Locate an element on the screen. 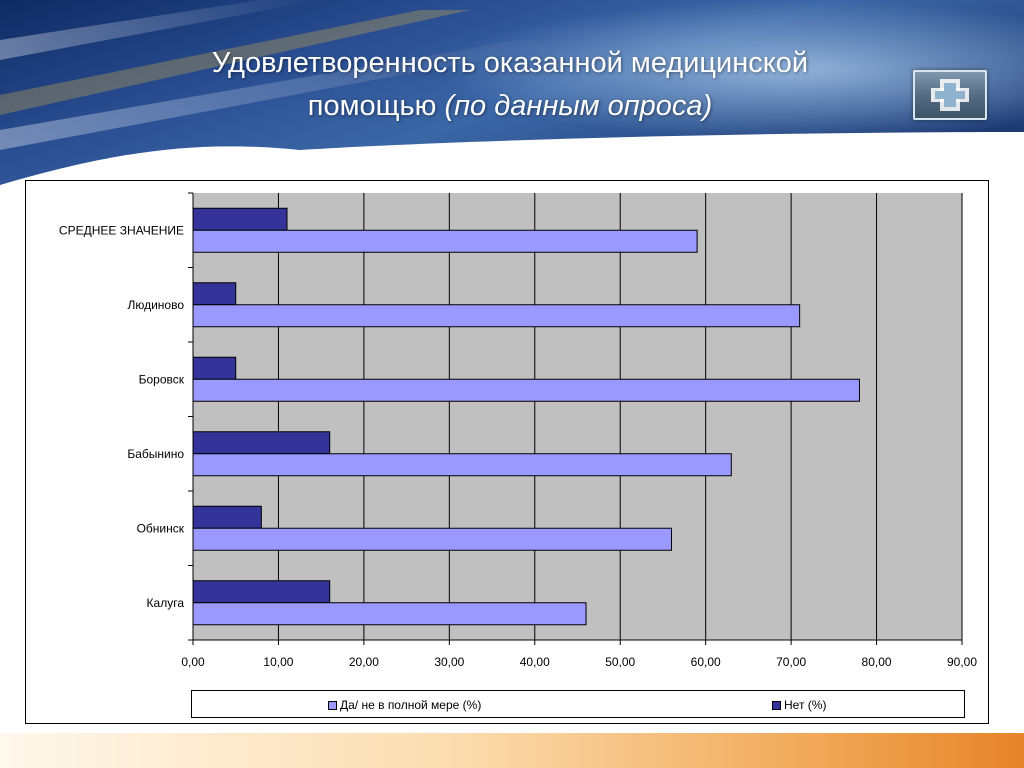 The width and height of the screenshot is (1024, 768). chart-legend: Да/ не в полной мере (%) Нет (%) is located at coordinates (578, 704).